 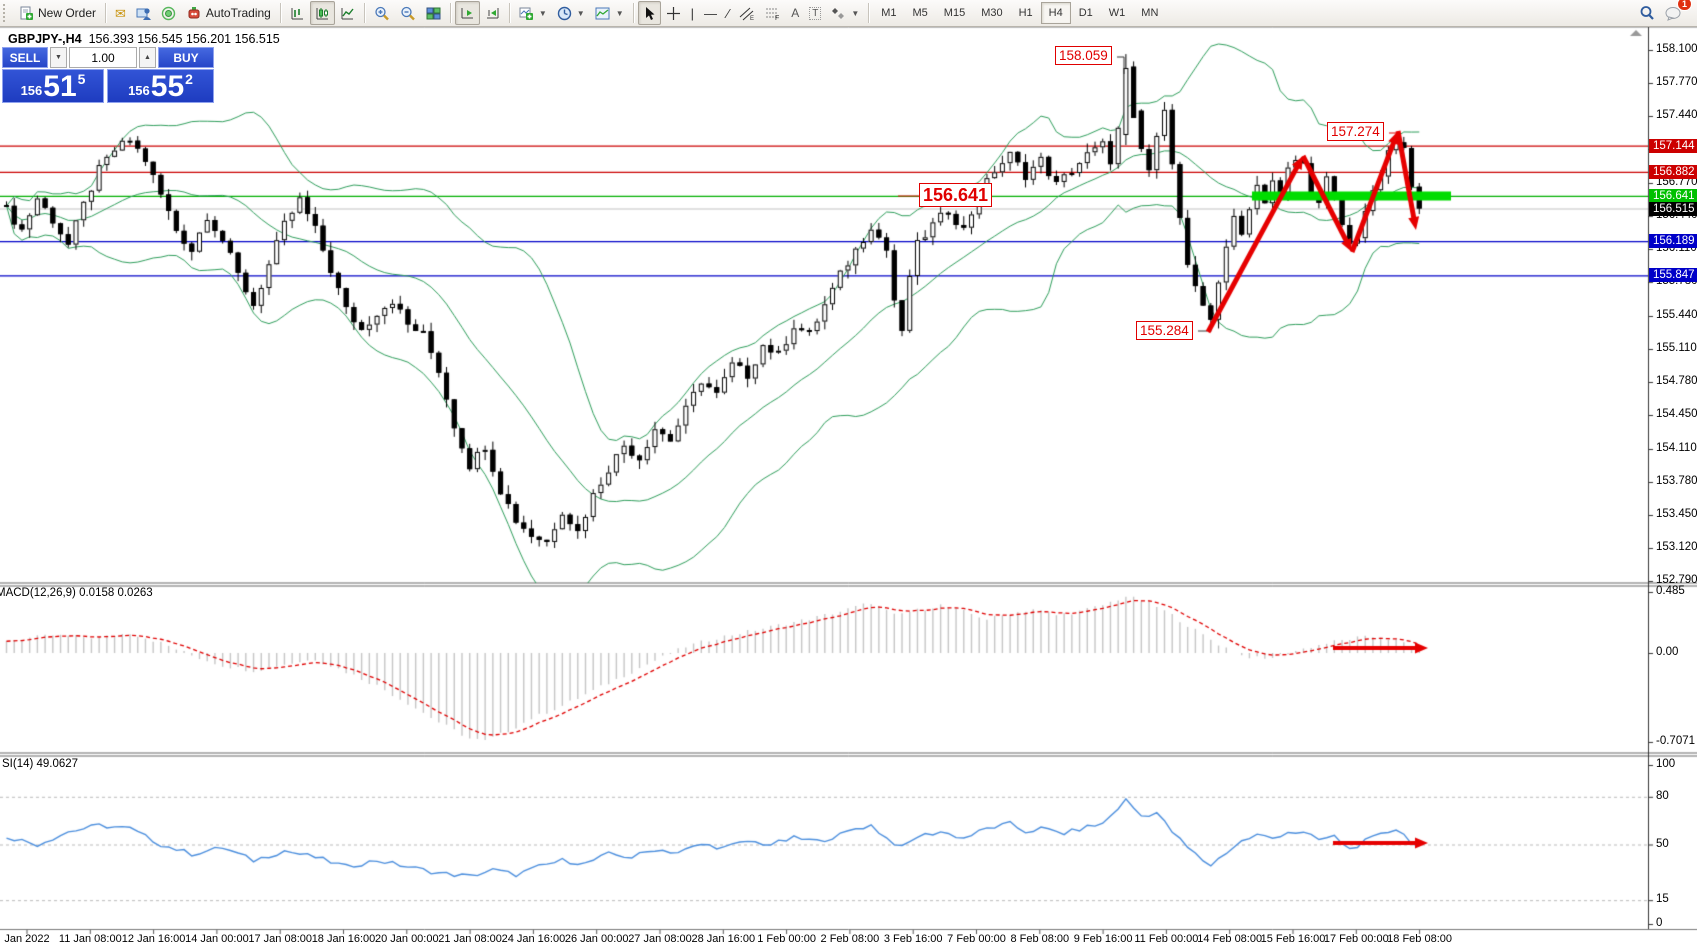 What do you see at coordinates (920, 13) in the screenshot?
I see `timeframe-button-m5: M5` at bounding box center [920, 13].